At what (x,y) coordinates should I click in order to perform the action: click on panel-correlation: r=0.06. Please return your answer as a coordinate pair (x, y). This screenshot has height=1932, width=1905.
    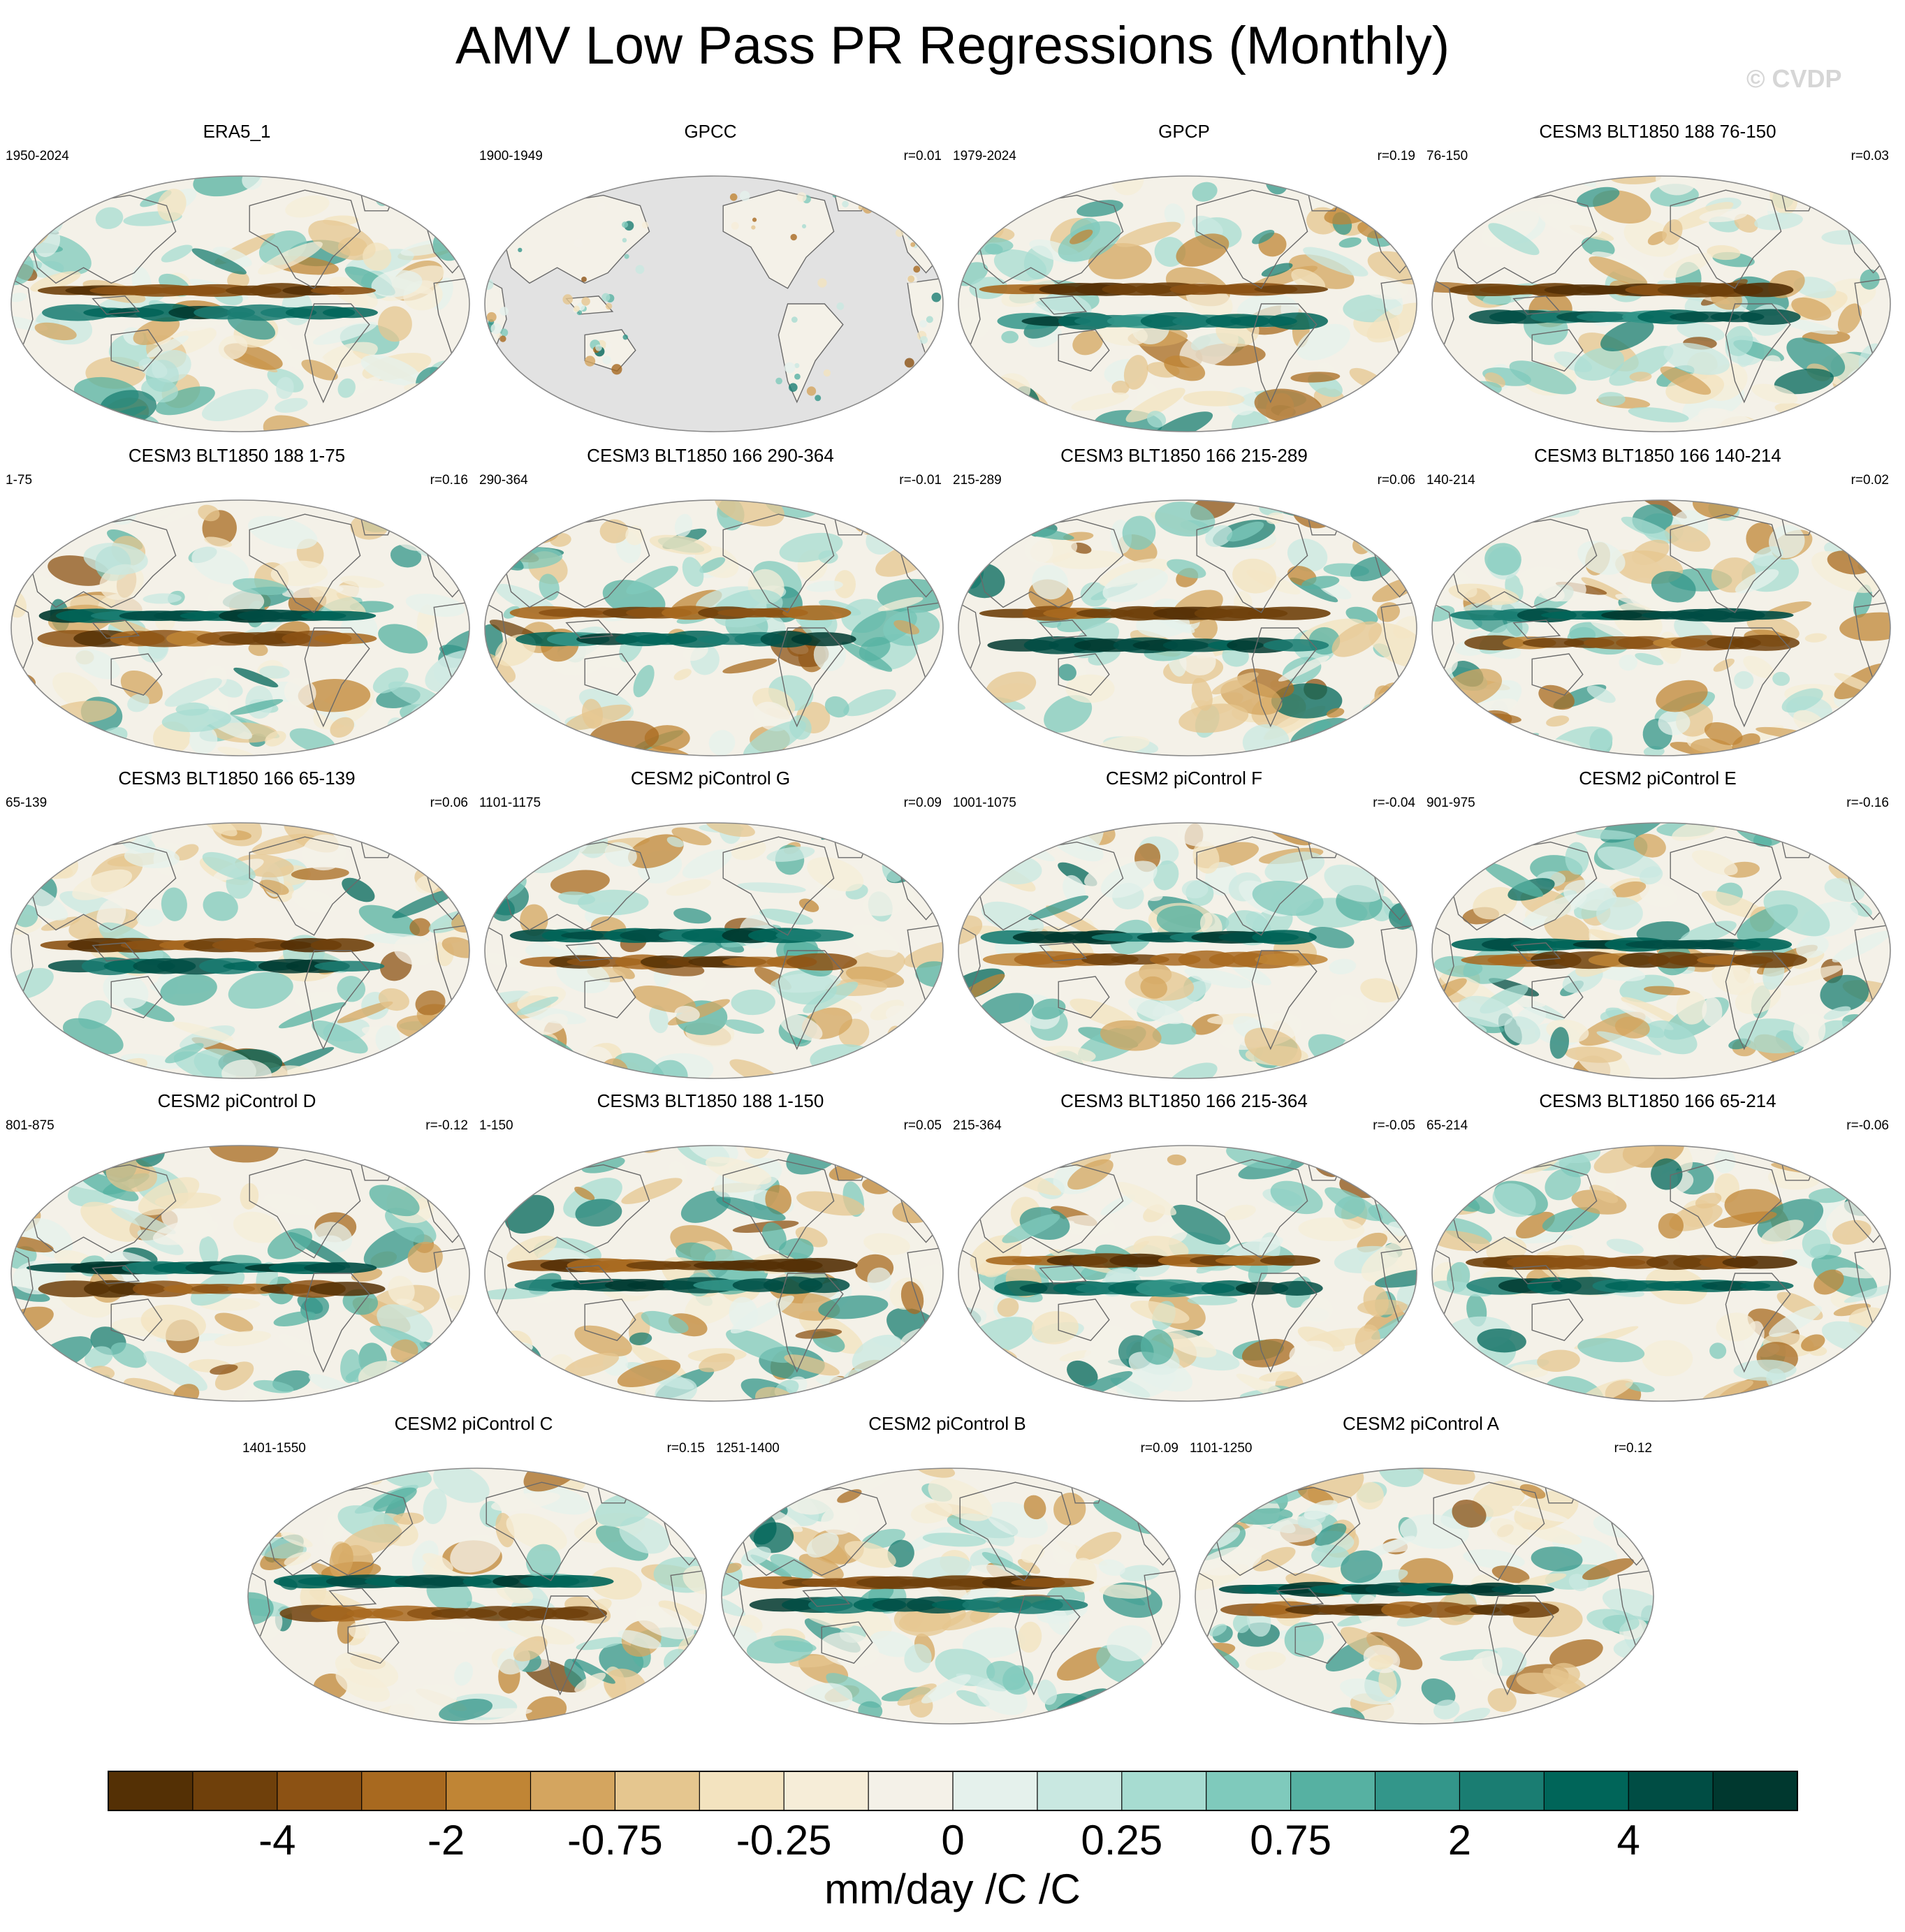
    Looking at the image, I should click on (1396, 480).